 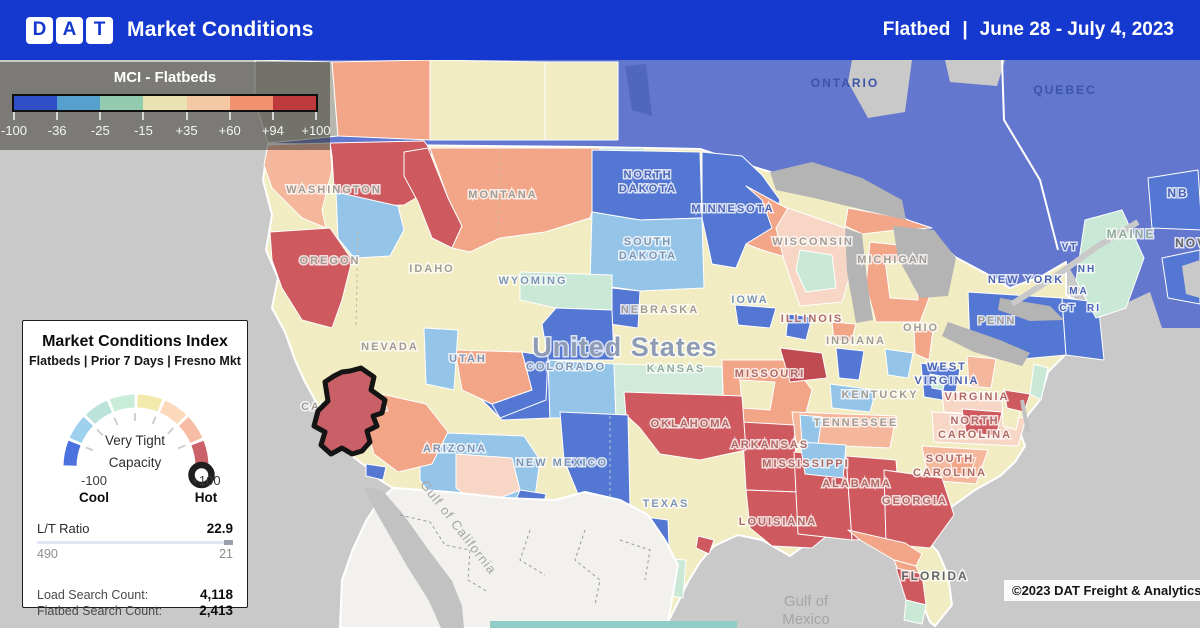 What do you see at coordinates (778, 522) in the screenshot?
I see `map-label: LOUISIANA` at bounding box center [778, 522].